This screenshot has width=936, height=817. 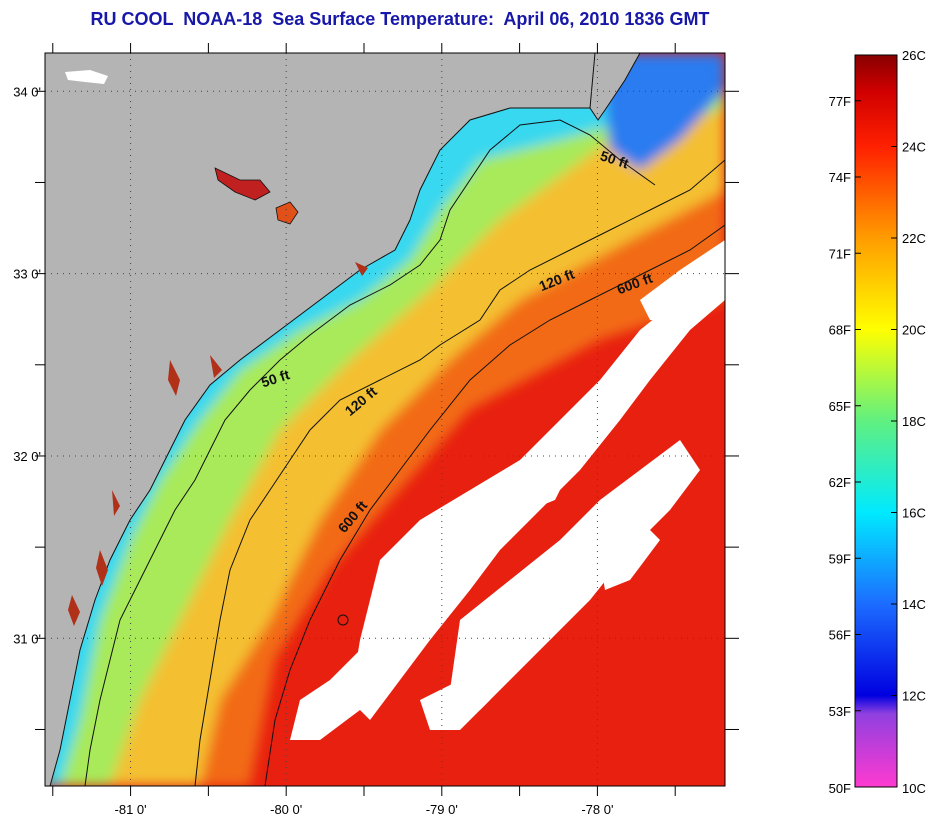 I want to click on colorbar-c-label: 24C, so click(x=914, y=147).